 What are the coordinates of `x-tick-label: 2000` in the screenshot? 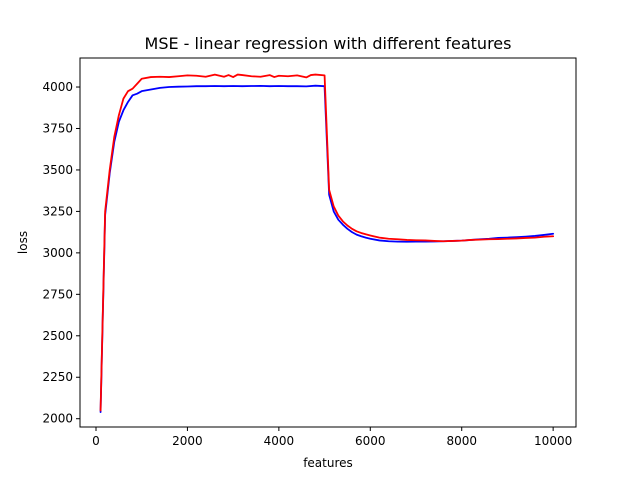 It's located at (187, 441).